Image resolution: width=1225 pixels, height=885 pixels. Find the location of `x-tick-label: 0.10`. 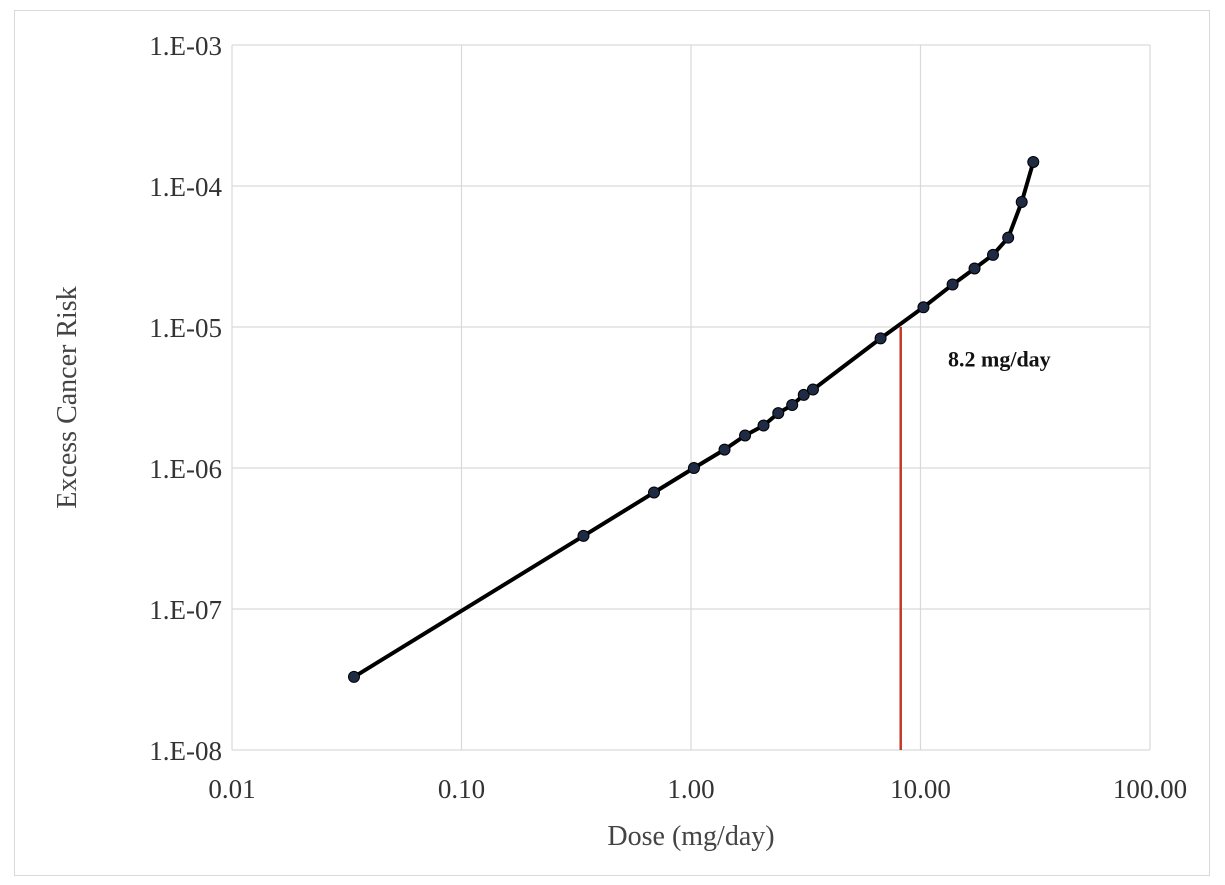

x-tick-label: 0.10 is located at coordinates (461, 789).